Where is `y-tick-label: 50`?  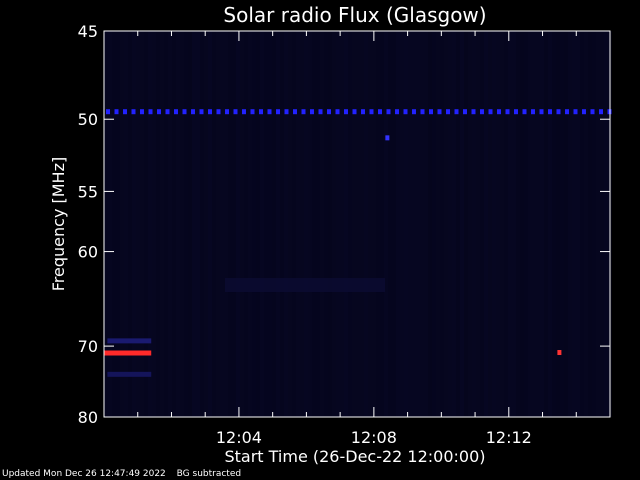
y-tick-label: 50 is located at coordinates (88, 119).